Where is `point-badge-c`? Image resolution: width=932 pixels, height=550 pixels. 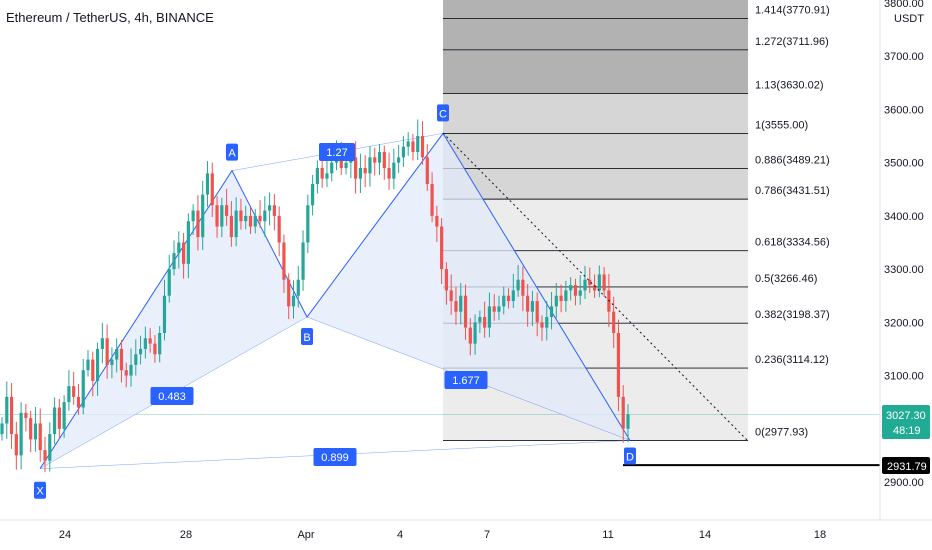
point-badge-c is located at coordinates (443, 113).